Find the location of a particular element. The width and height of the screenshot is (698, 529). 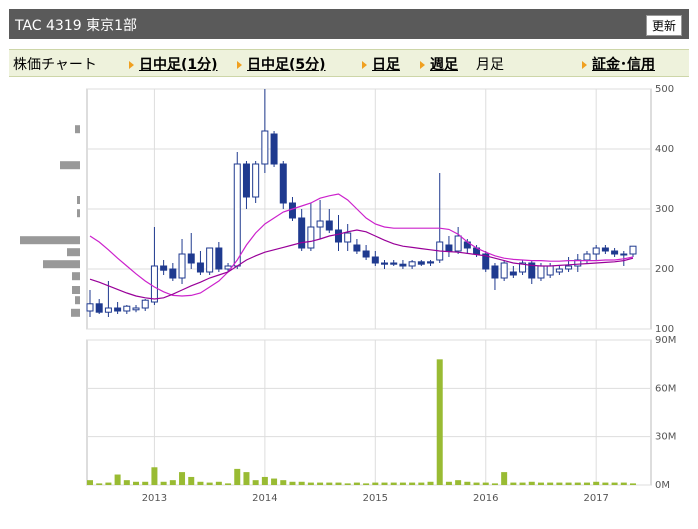

x-tick-label: 2016 is located at coordinates (485, 498).